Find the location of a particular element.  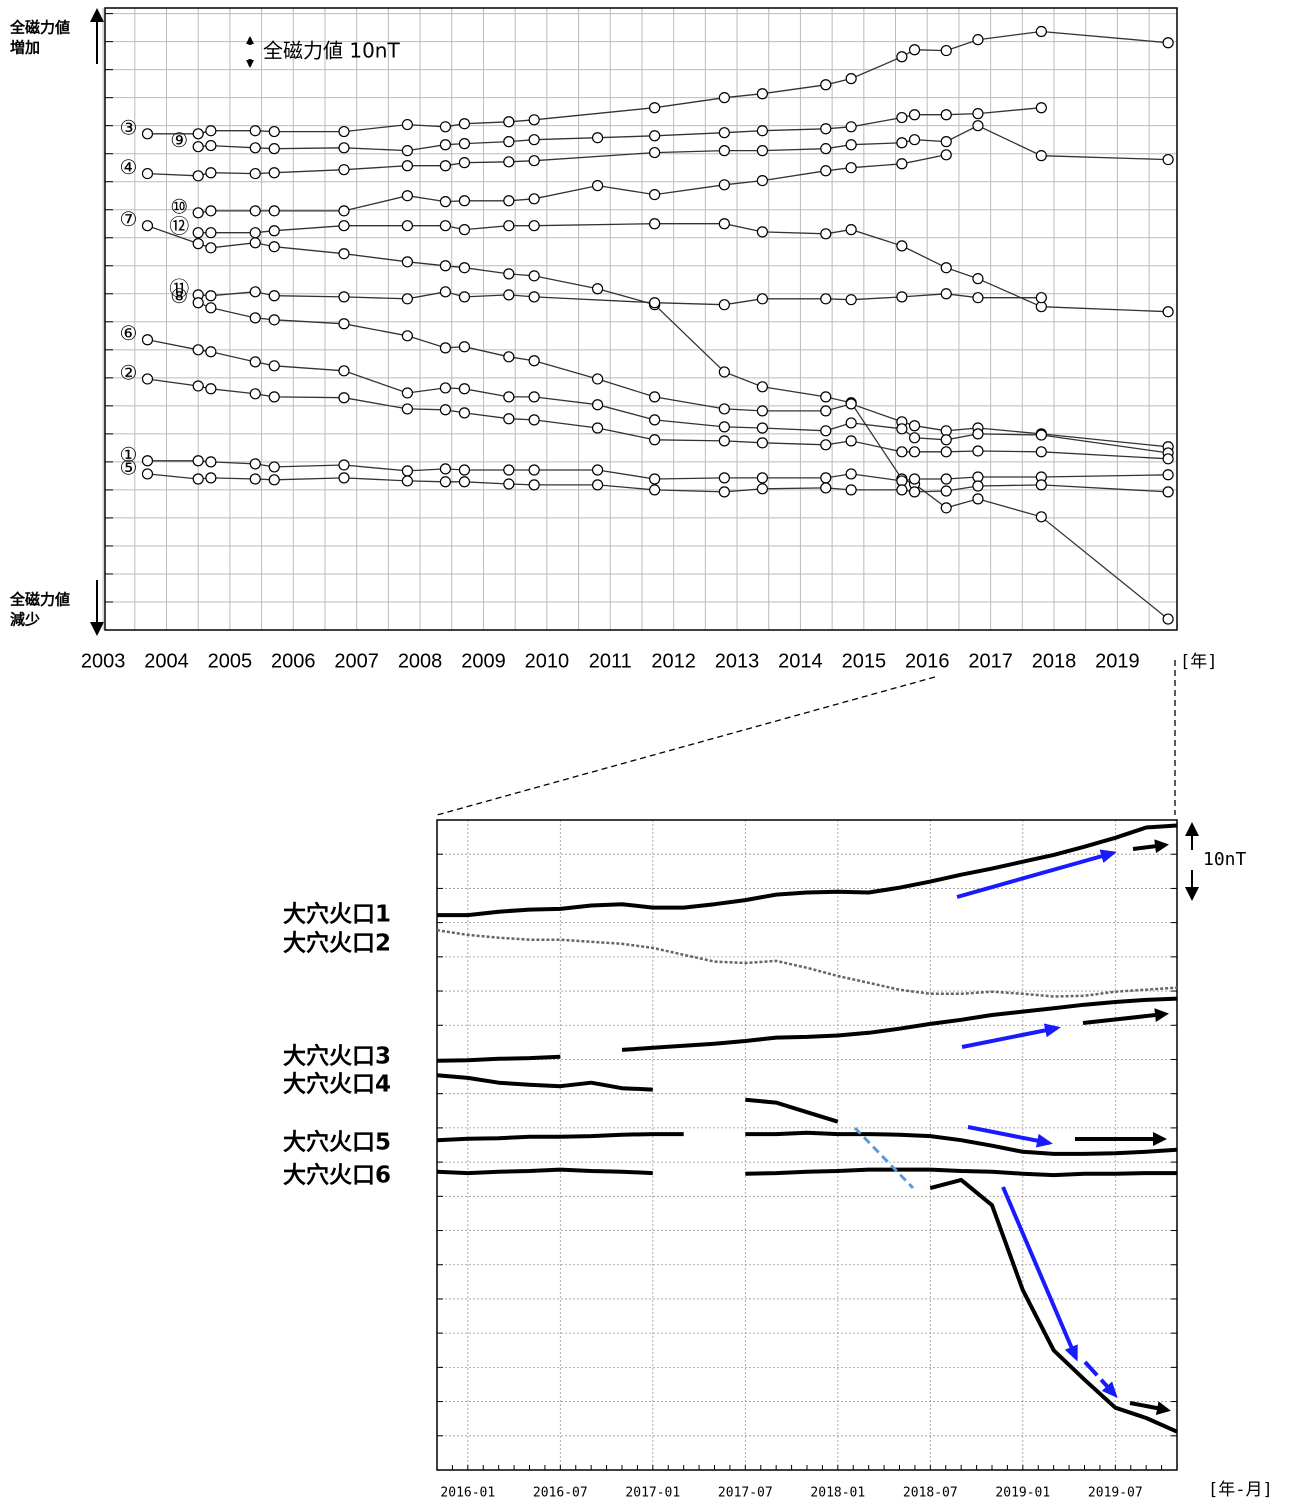

series-label: ⑧ is located at coordinates (179, 296).